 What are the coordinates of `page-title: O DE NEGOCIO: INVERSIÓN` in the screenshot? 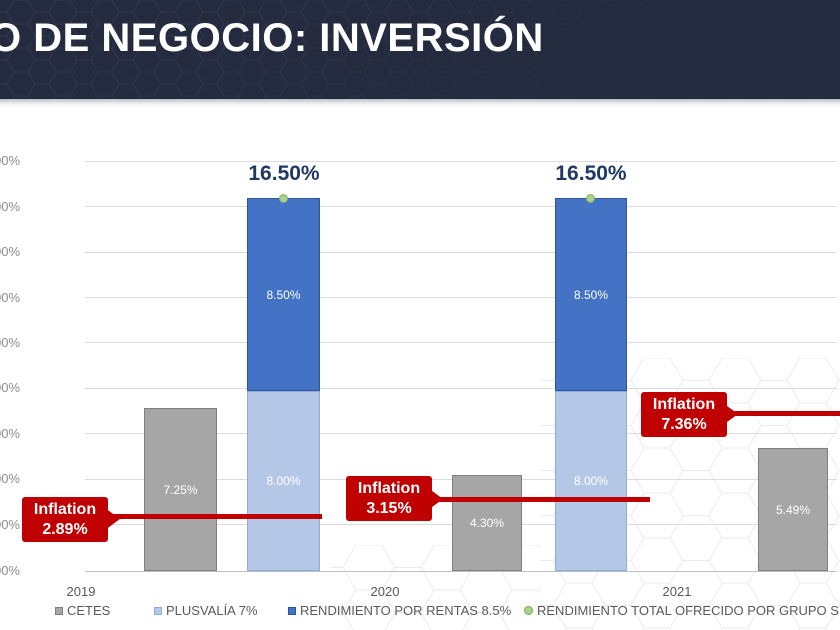 It's located at (272, 38).